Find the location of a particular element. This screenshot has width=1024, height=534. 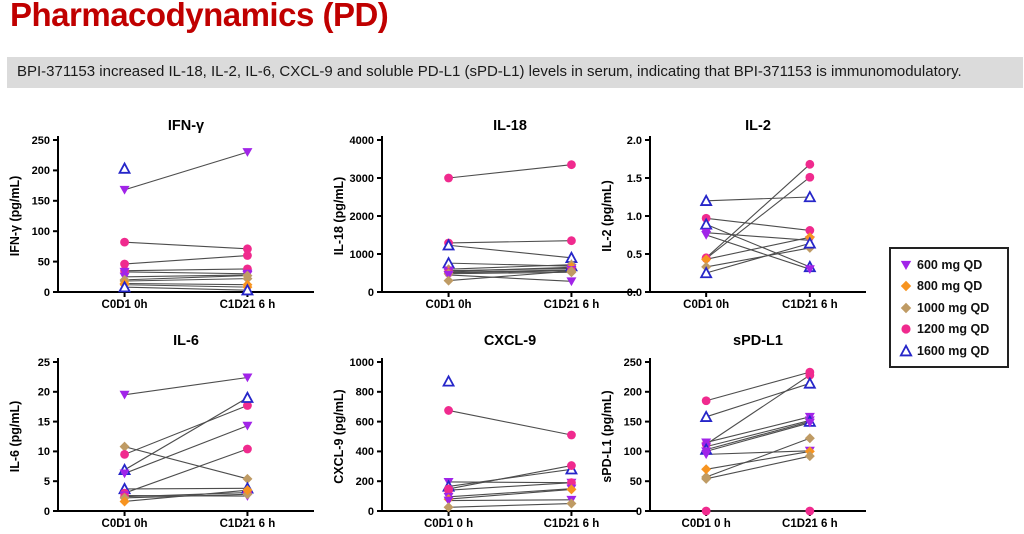

legend-item-label: 600 mg QD is located at coordinates (950, 264).